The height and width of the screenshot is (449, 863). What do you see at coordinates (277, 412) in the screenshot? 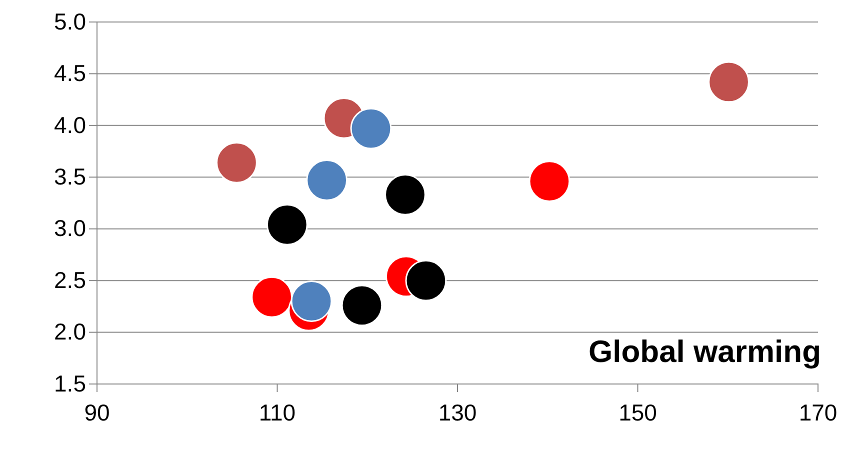
I see `x-tick-label: 110` at bounding box center [277, 412].